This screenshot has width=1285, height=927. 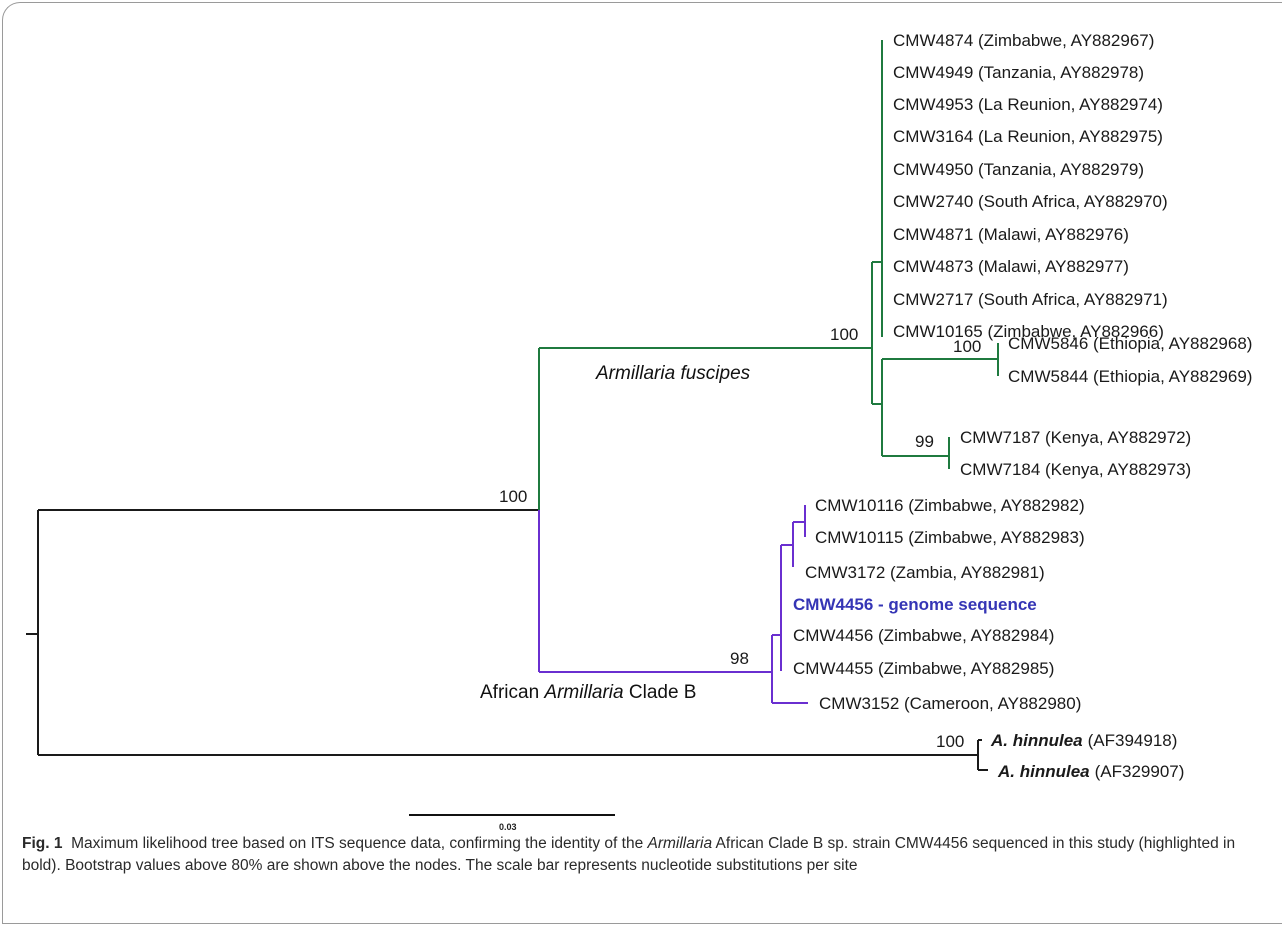 What do you see at coordinates (1018, 72) in the screenshot?
I see `leaf-label-2: CMW4949 (Tanzania, AY882978)` at bounding box center [1018, 72].